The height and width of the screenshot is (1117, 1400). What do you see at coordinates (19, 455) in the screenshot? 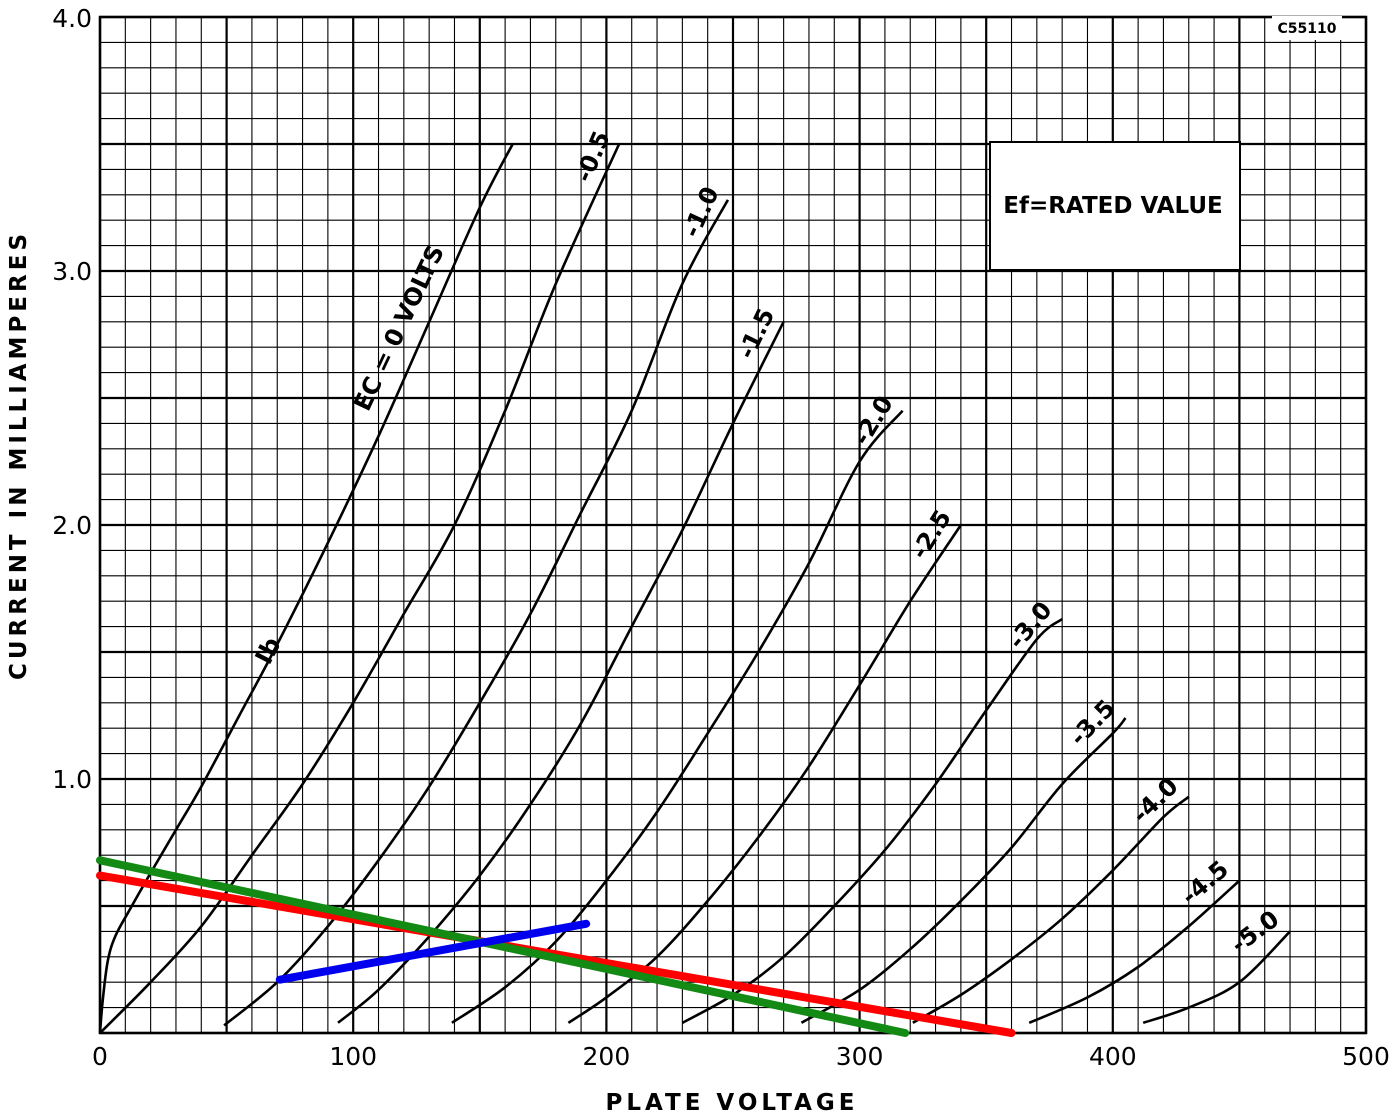
I see `y-axis-label: CURRENT IN MILLIAMPERES` at bounding box center [19, 455].